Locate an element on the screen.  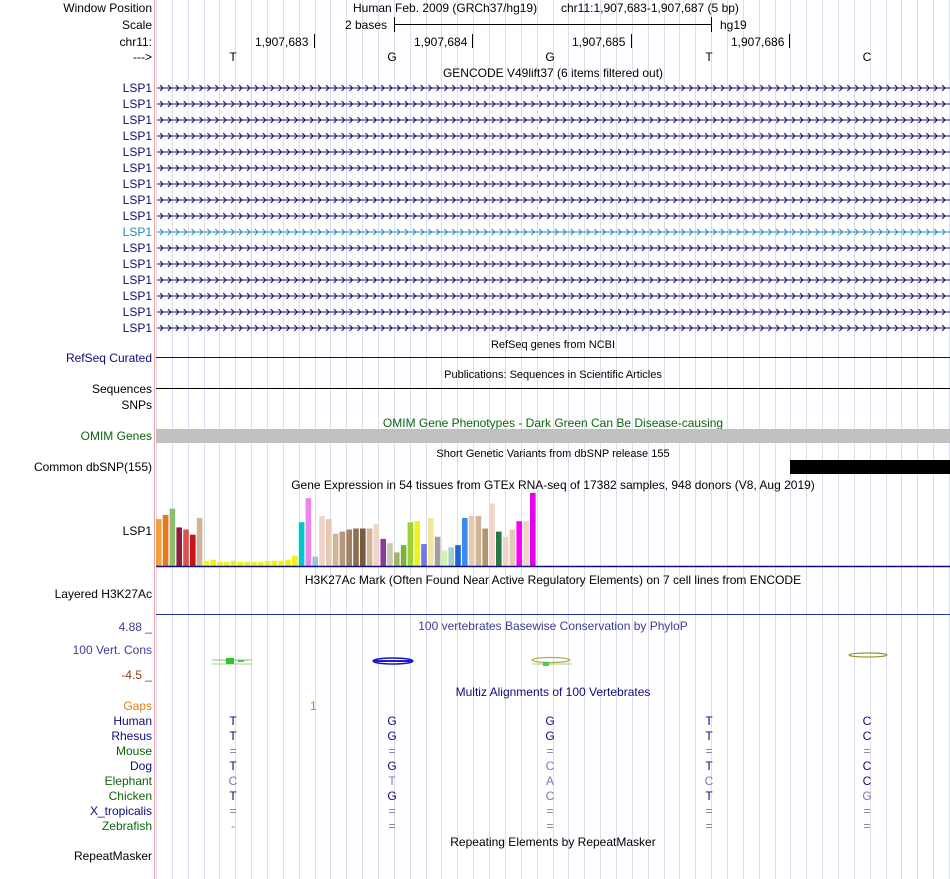
multiz-species-label: Chicken is located at coordinates (130, 796).